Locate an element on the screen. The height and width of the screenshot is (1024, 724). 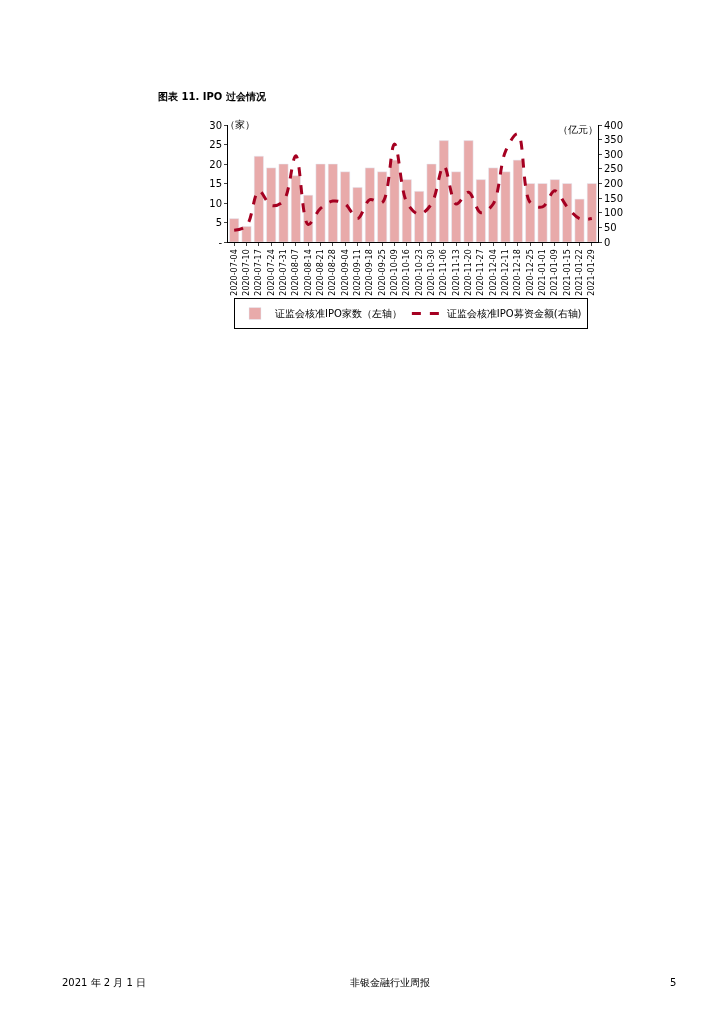
x-tick-label: 2020-07-31 is located at coordinates (284, 272).